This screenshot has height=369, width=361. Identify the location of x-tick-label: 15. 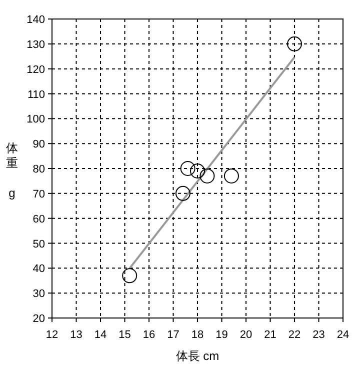
(124, 335).